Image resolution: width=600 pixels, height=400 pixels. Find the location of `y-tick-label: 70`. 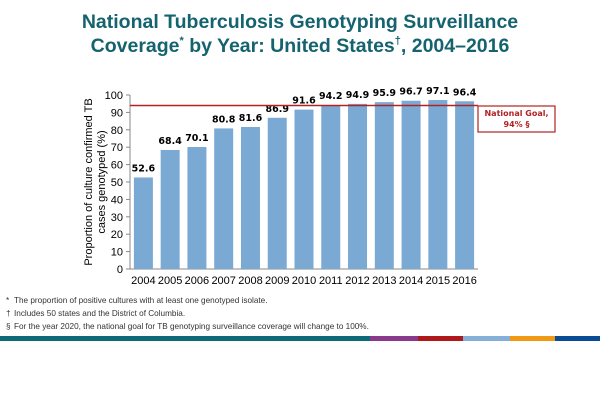

y-tick-label: 70 is located at coordinates (117, 148).